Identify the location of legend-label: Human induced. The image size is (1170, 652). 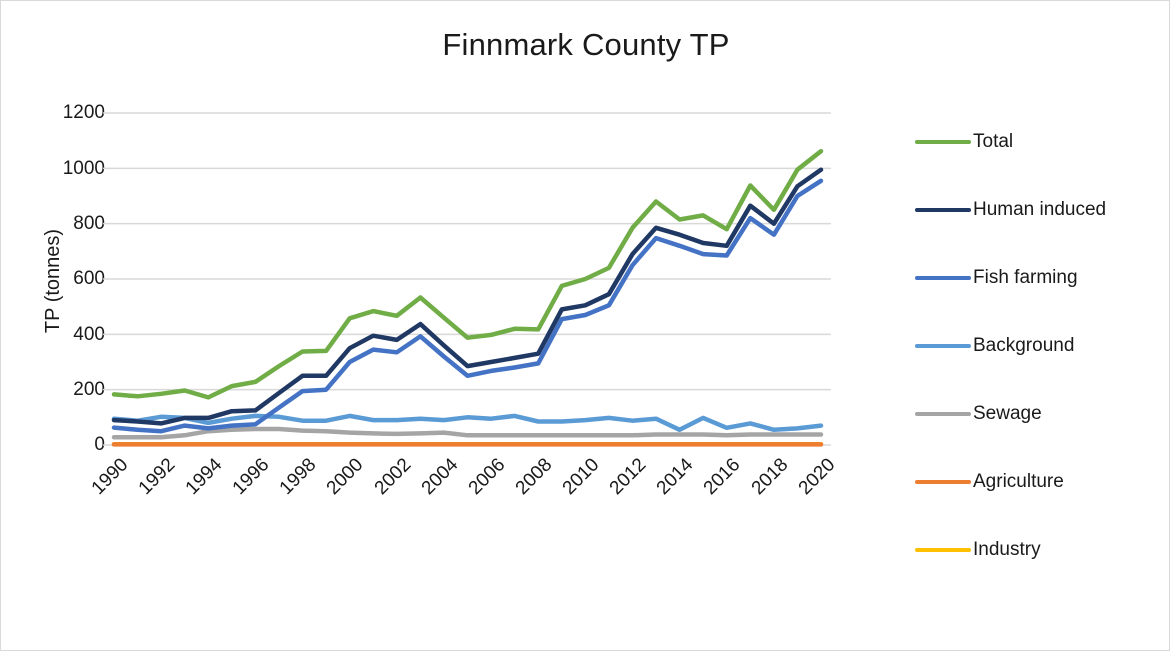
(1040, 209).